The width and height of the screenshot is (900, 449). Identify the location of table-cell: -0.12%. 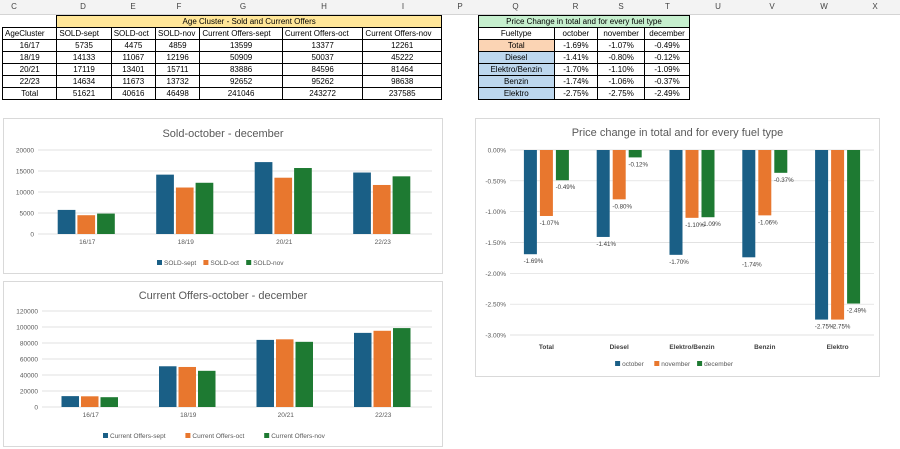
(667, 57).